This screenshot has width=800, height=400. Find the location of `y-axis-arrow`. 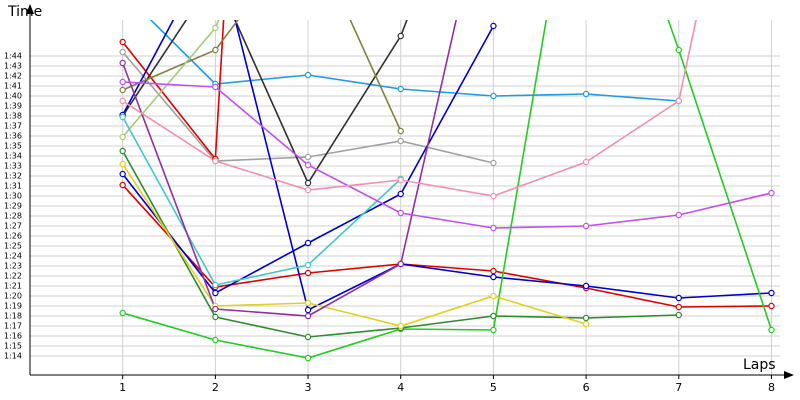

y-axis-arrow is located at coordinates (30, 9).